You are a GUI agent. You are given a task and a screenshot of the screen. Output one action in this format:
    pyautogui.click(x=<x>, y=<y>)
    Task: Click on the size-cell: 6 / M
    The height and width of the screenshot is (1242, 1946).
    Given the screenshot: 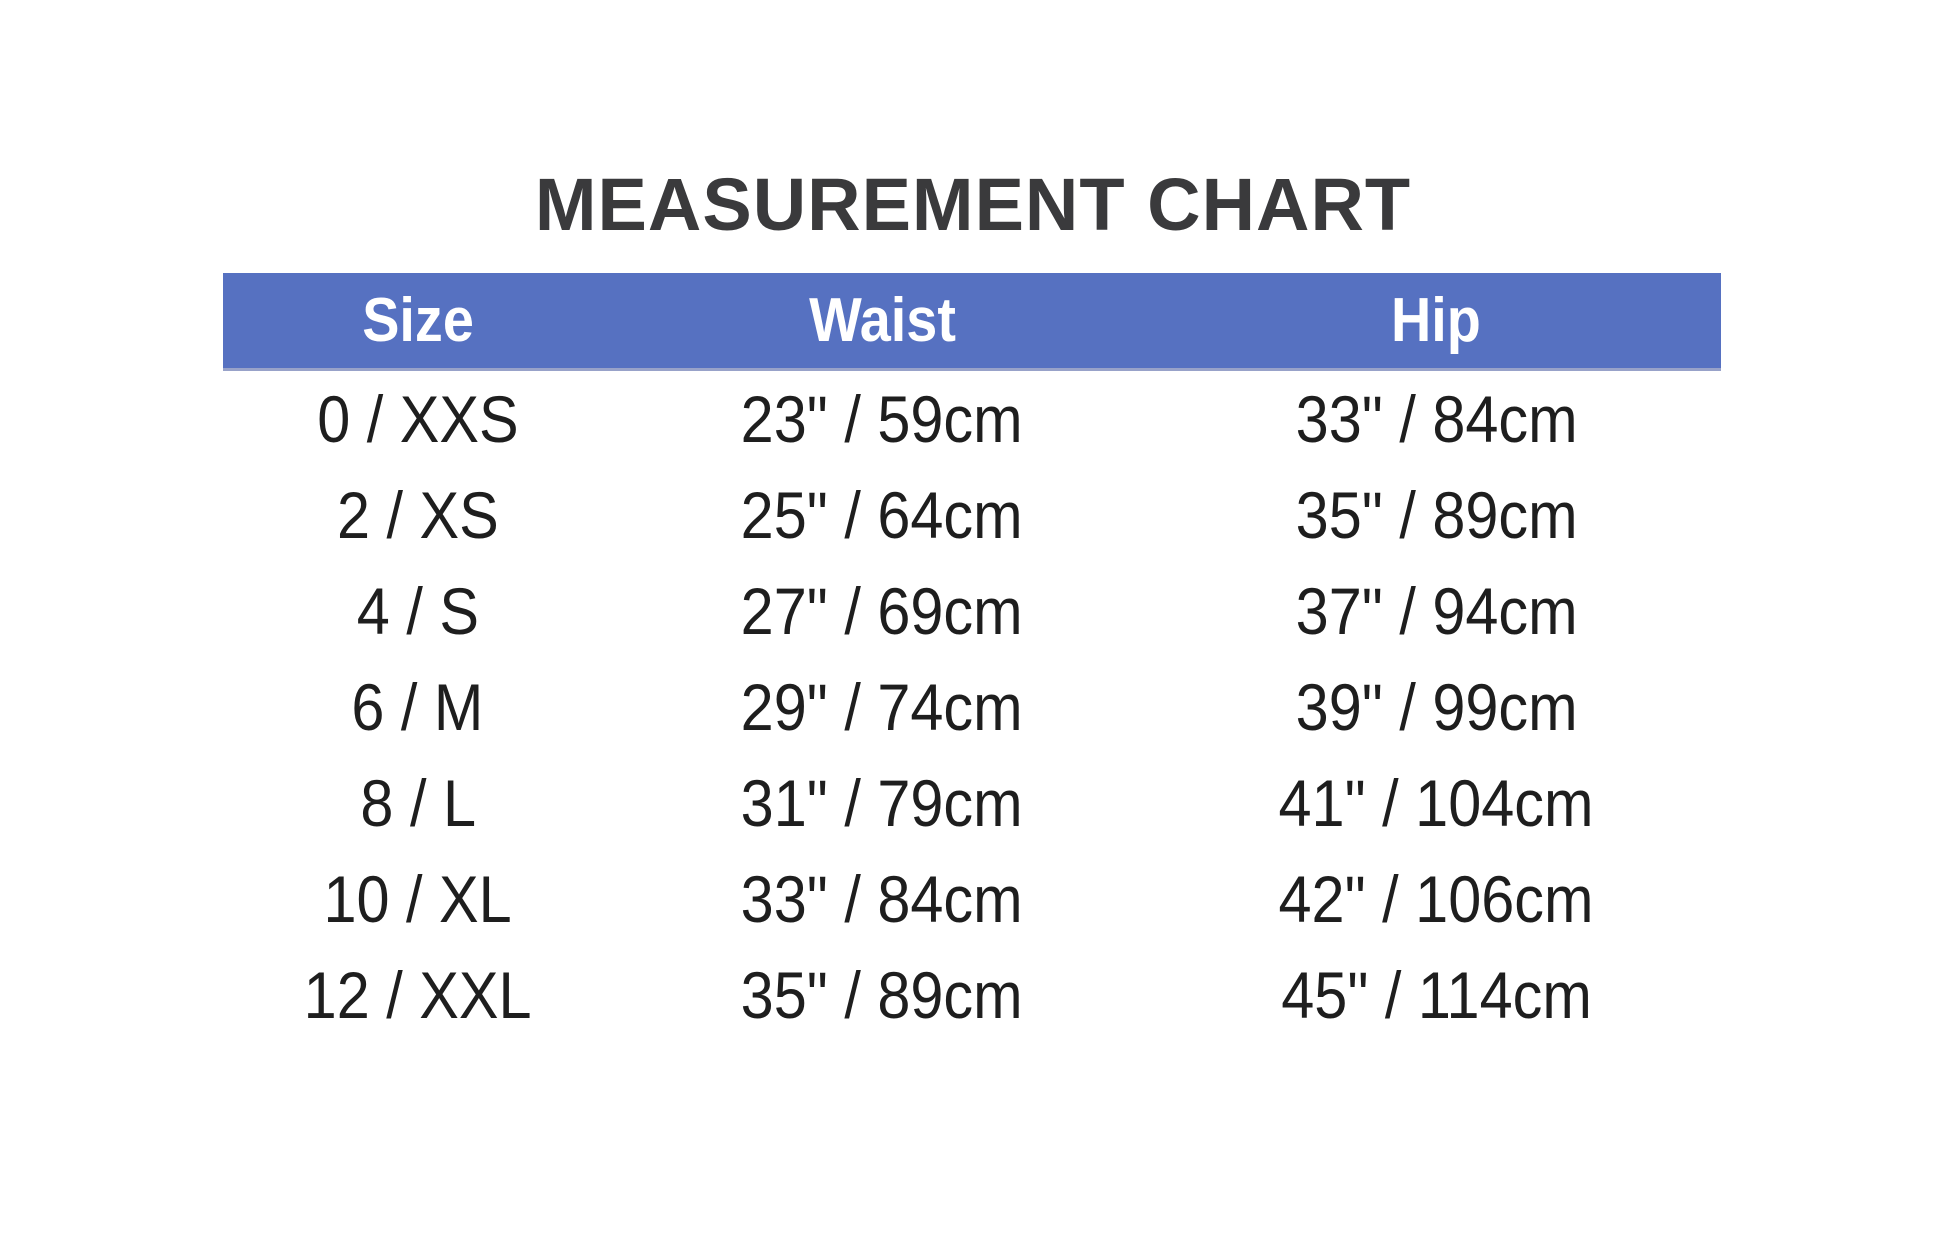 What is the action you would take?
    pyautogui.click(x=417, y=707)
    